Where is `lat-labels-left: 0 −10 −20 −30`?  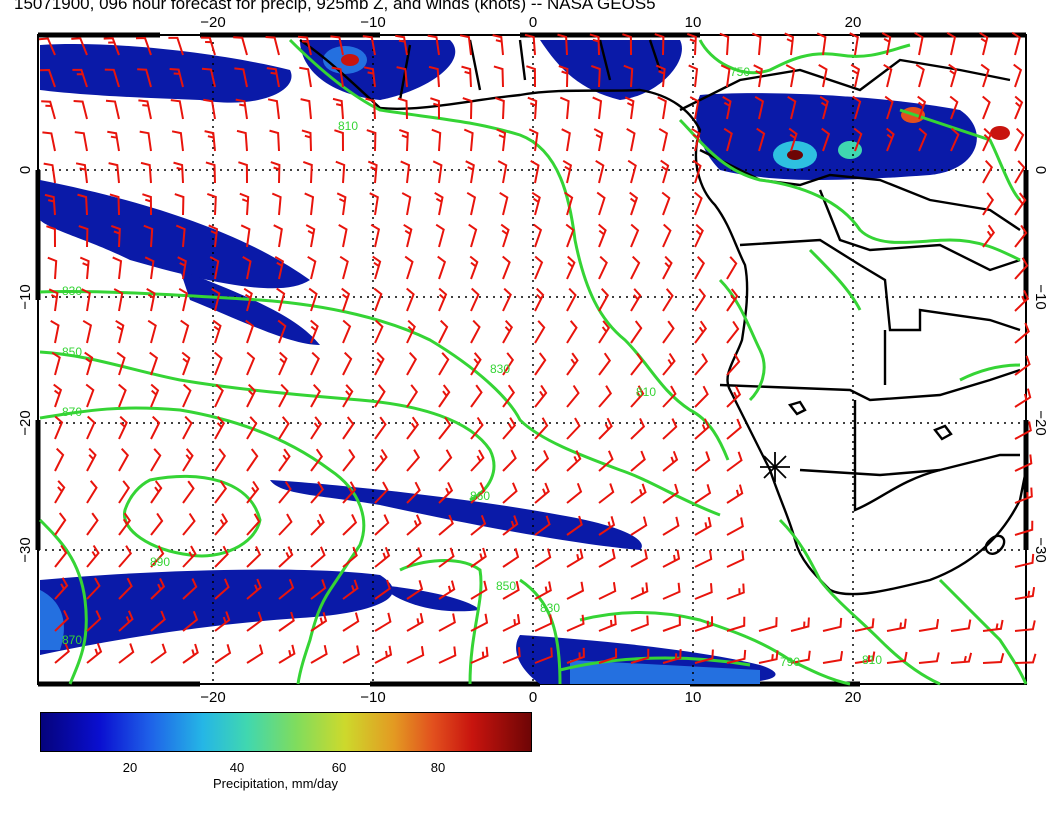
lat-labels-left: 0 −10 −20 −30 is located at coordinates (25, 364).